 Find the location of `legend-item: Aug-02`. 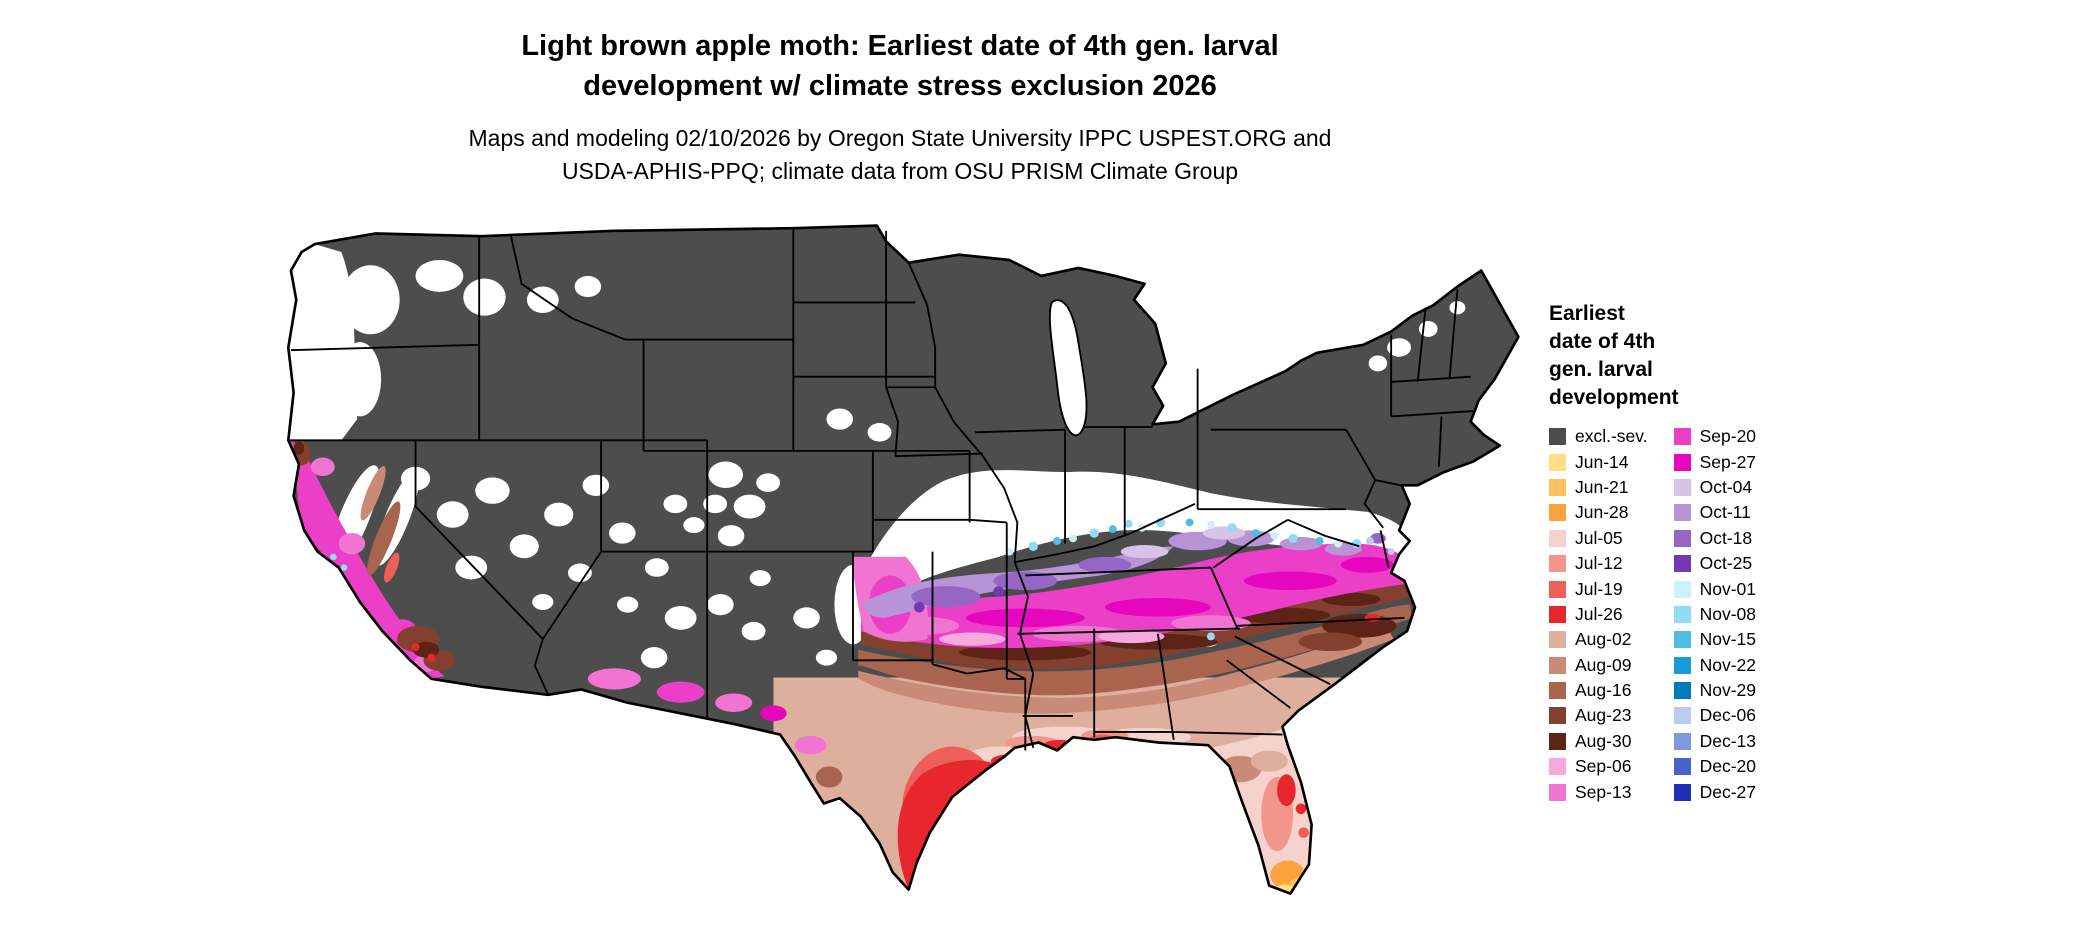

legend-item: Aug-02 is located at coordinates (1598, 639).